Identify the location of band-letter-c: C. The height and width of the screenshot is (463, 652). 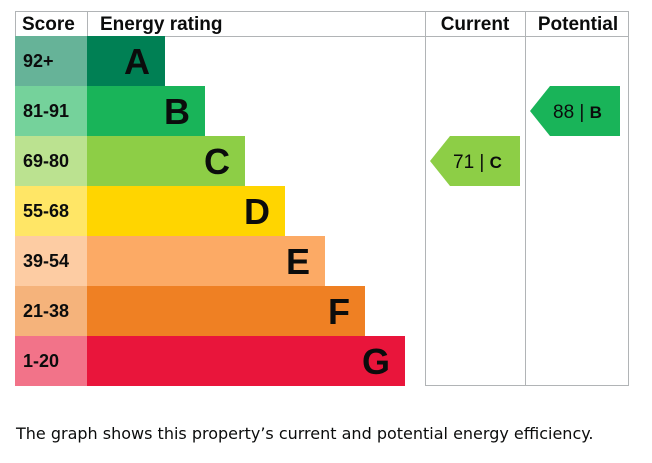
(217, 161).